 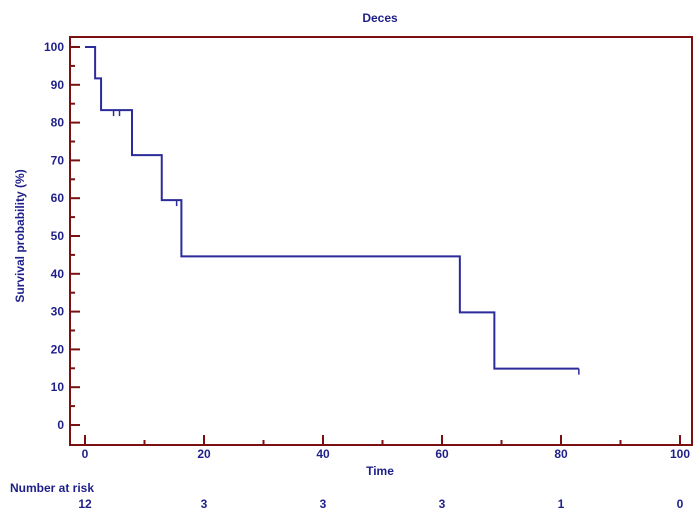 I want to click on y-tick-label-60: 60, so click(x=58, y=198).